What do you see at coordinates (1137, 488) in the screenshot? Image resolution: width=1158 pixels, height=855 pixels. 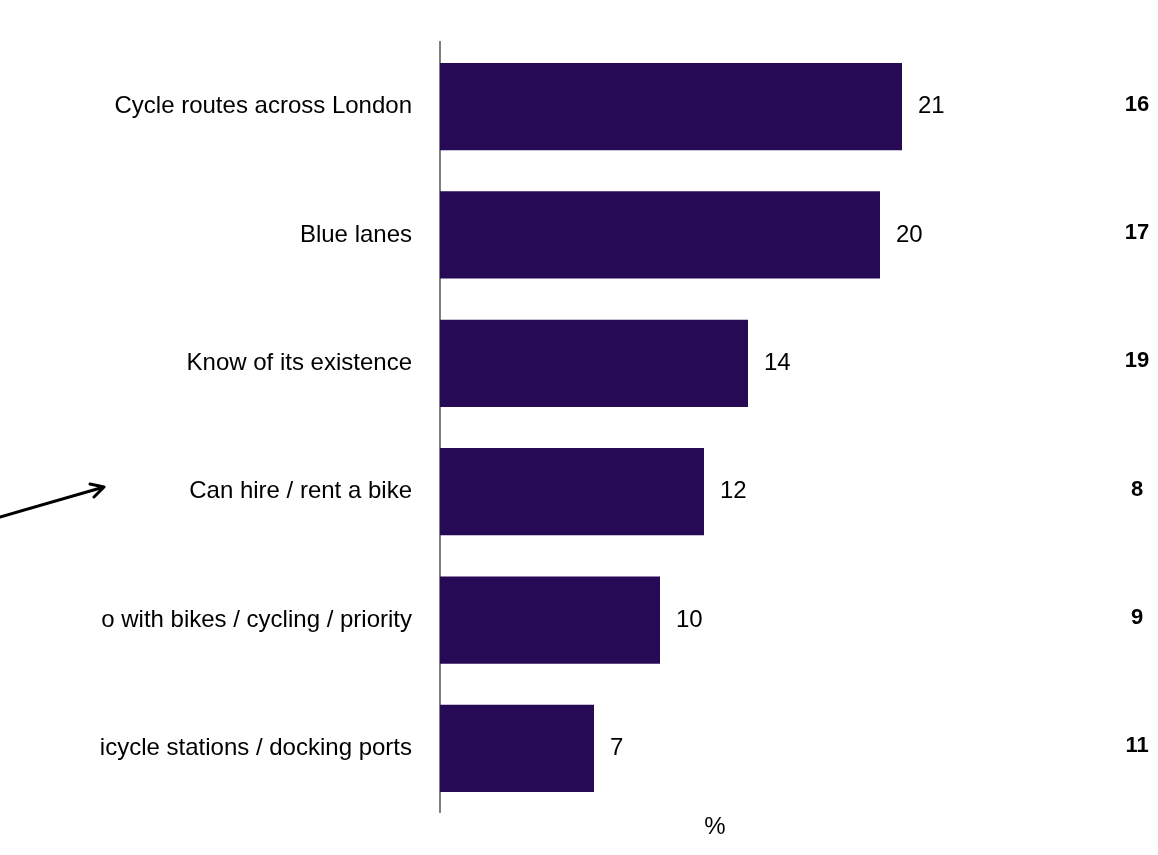 I see `text: 8` at bounding box center [1137, 488].